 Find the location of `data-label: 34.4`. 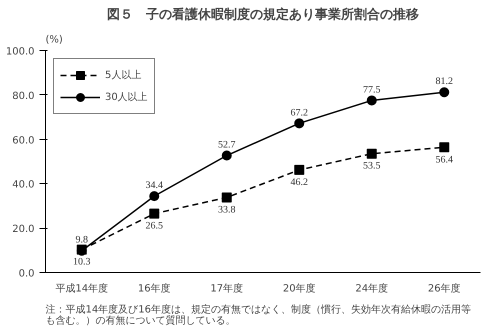

data-label: 34.4 is located at coordinates (154, 186).